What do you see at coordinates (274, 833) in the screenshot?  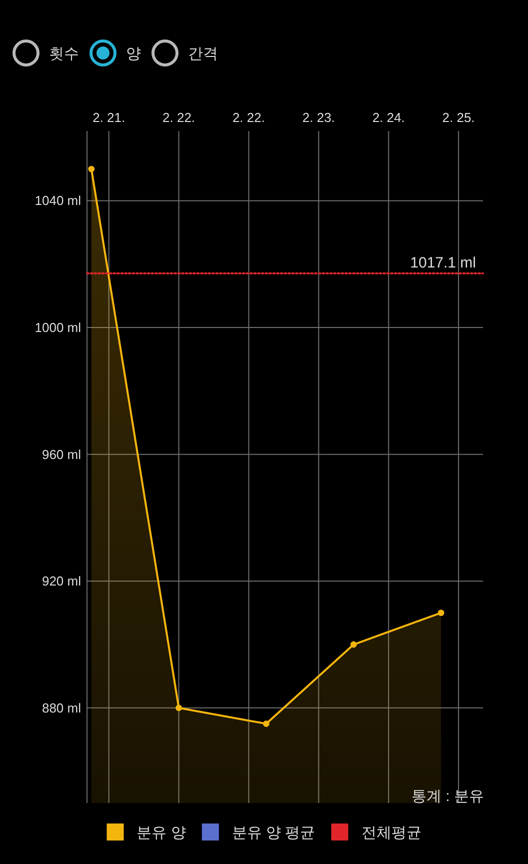 I see `legend-label: 분유 양 평균` at bounding box center [274, 833].